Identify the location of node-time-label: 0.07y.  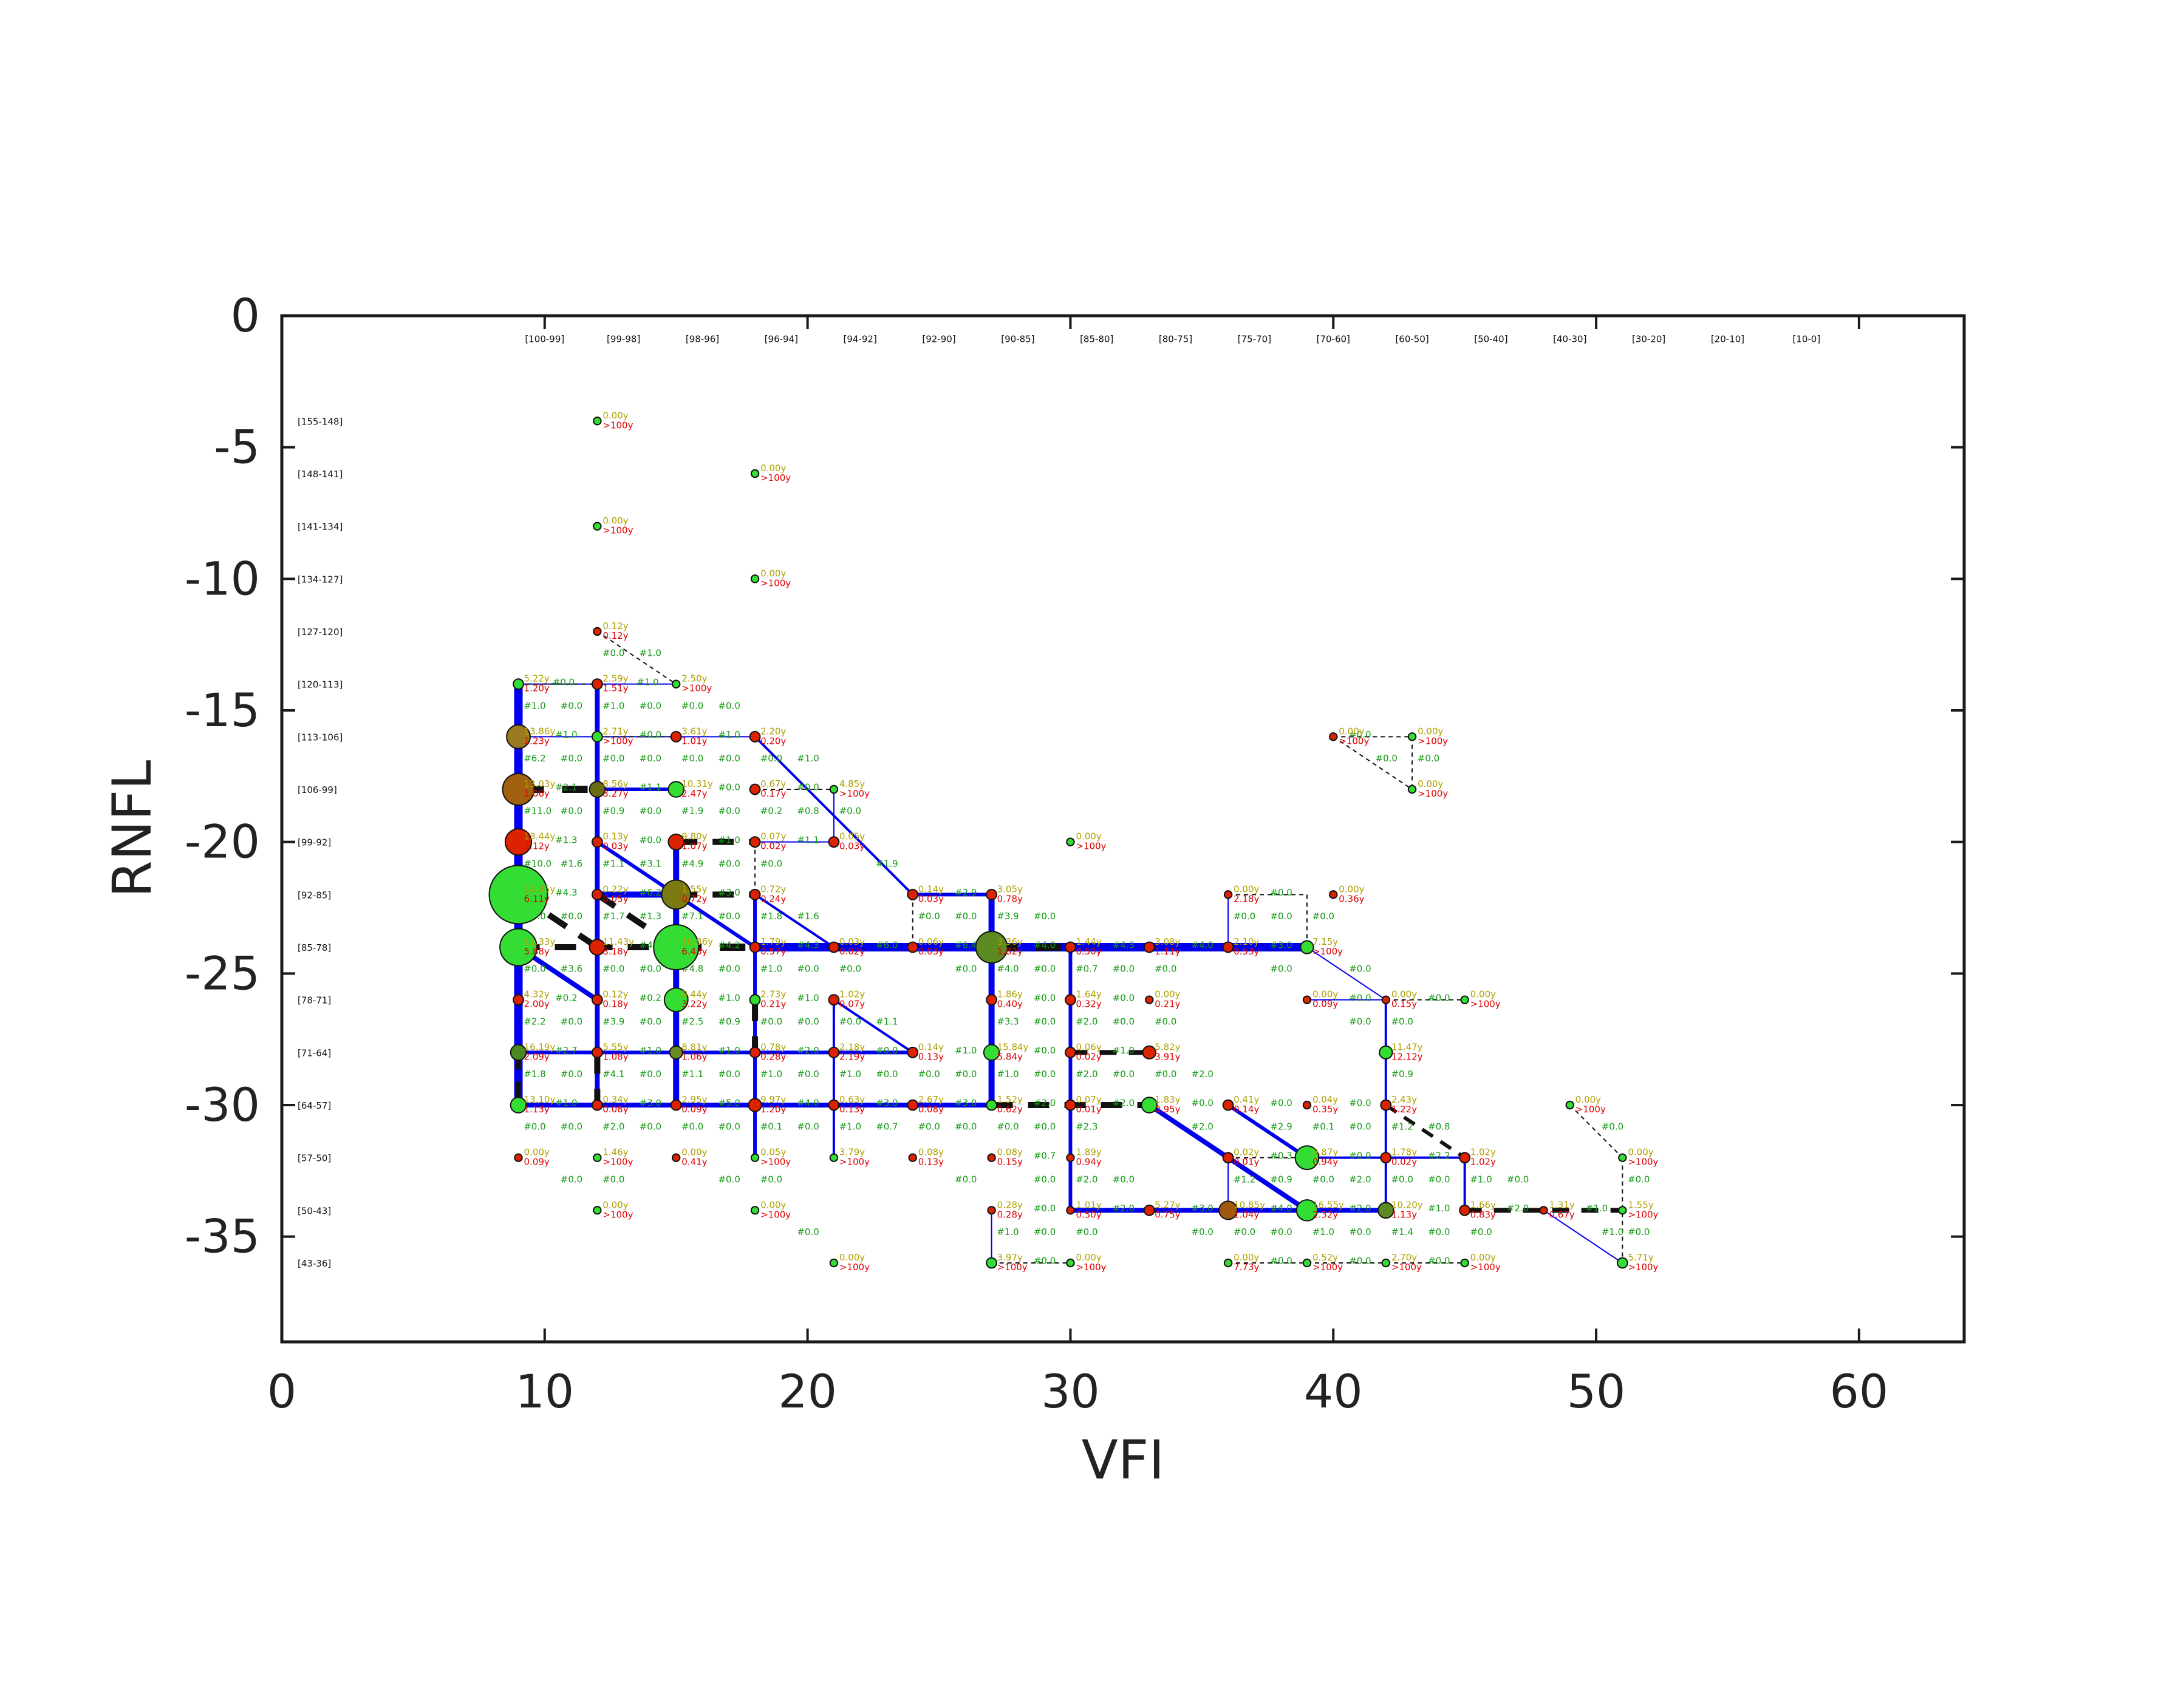
(773, 836).